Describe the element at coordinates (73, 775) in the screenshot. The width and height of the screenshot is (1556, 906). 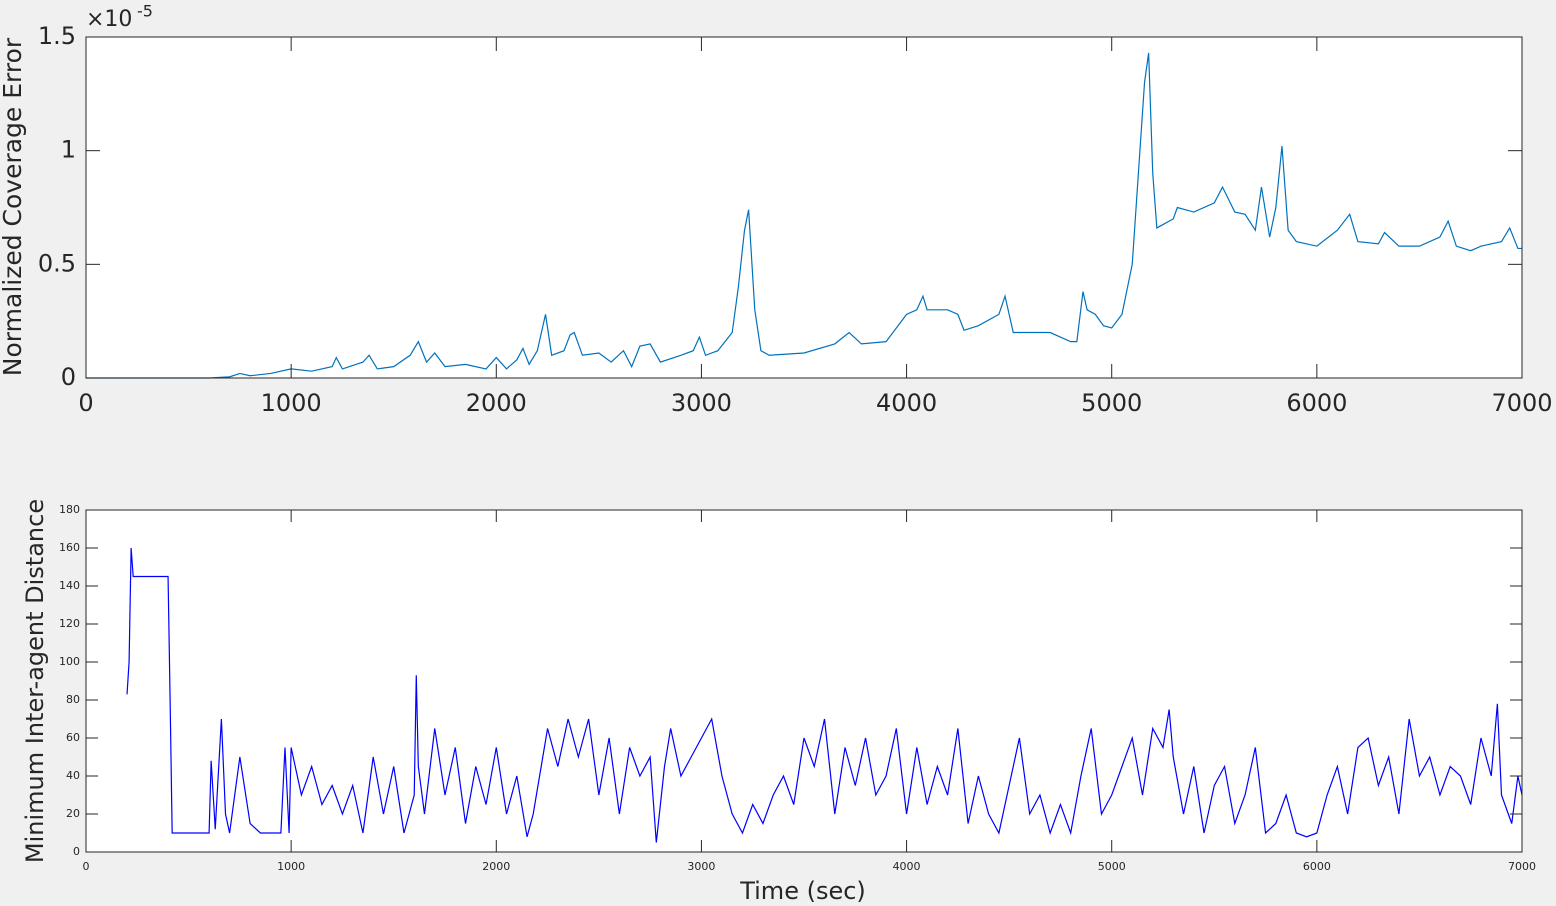
I see `y-tick-label: 40` at that location.